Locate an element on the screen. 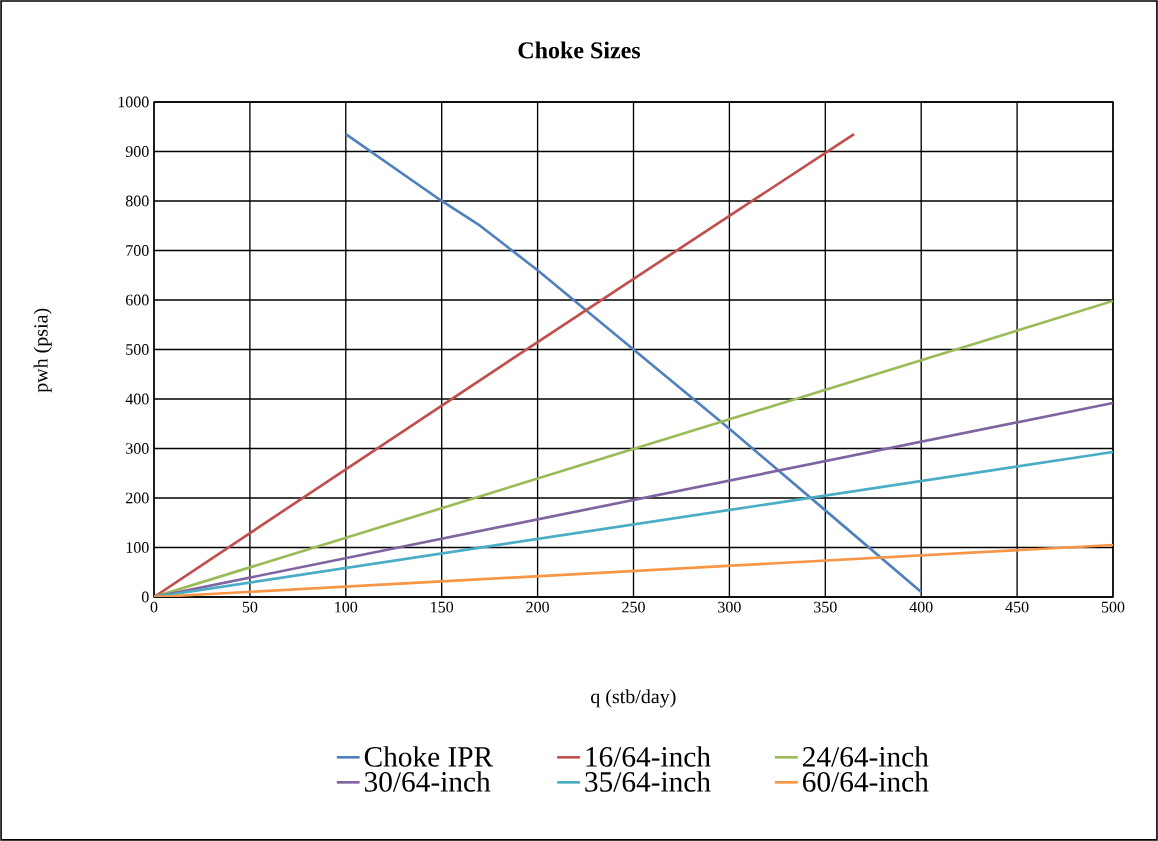 The width and height of the screenshot is (1158, 841). x-tick-label: 200 is located at coordinates (537, 607).